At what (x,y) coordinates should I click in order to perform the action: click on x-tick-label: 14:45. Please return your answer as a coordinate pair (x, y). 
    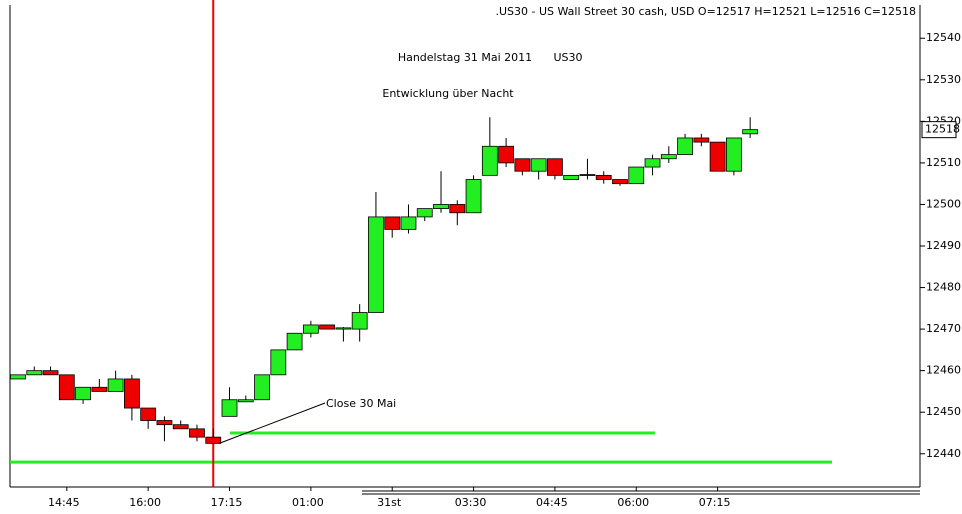
    Looking at the image, I should click on (64, 502).